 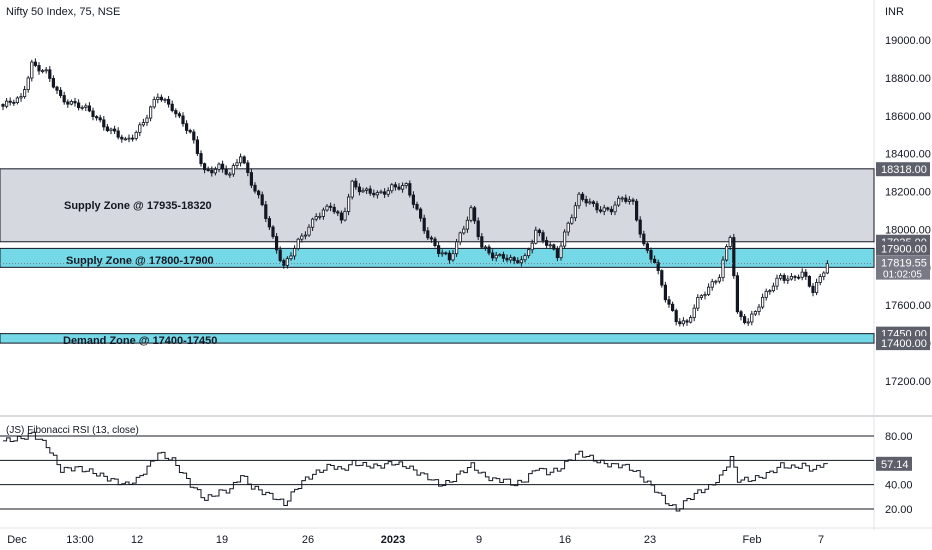 I want to click on price-tick-label: 18800.00, so click(x=908, y=79).